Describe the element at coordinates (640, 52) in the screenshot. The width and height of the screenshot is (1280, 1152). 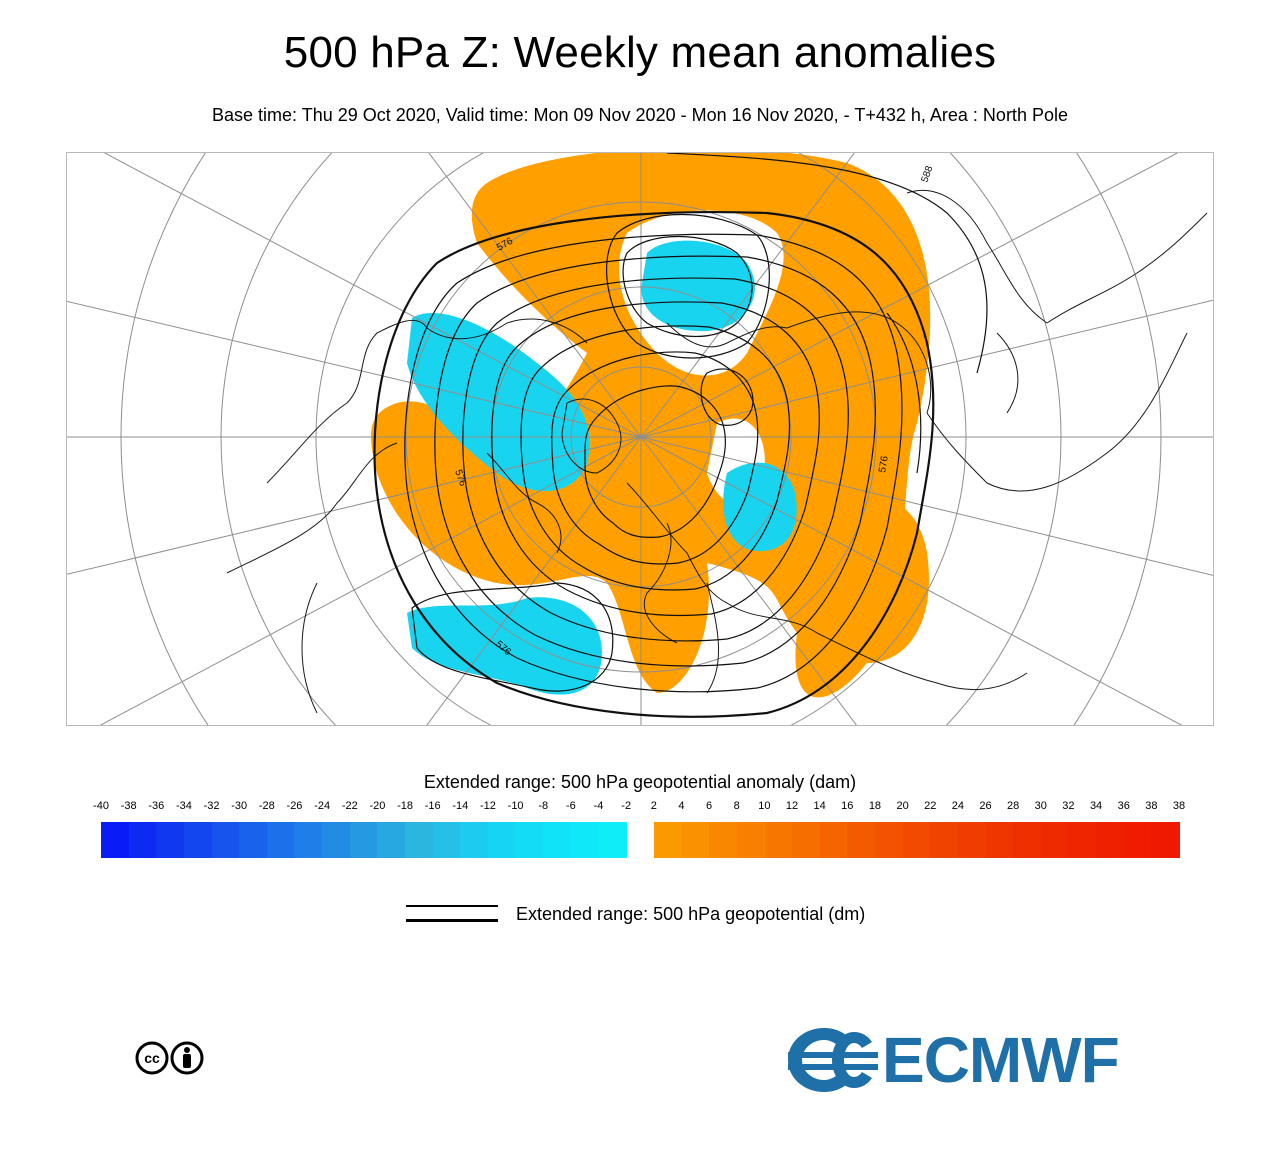
I see `chart-title: 500 hPa Z: Weekly mean anomalies` at that location.